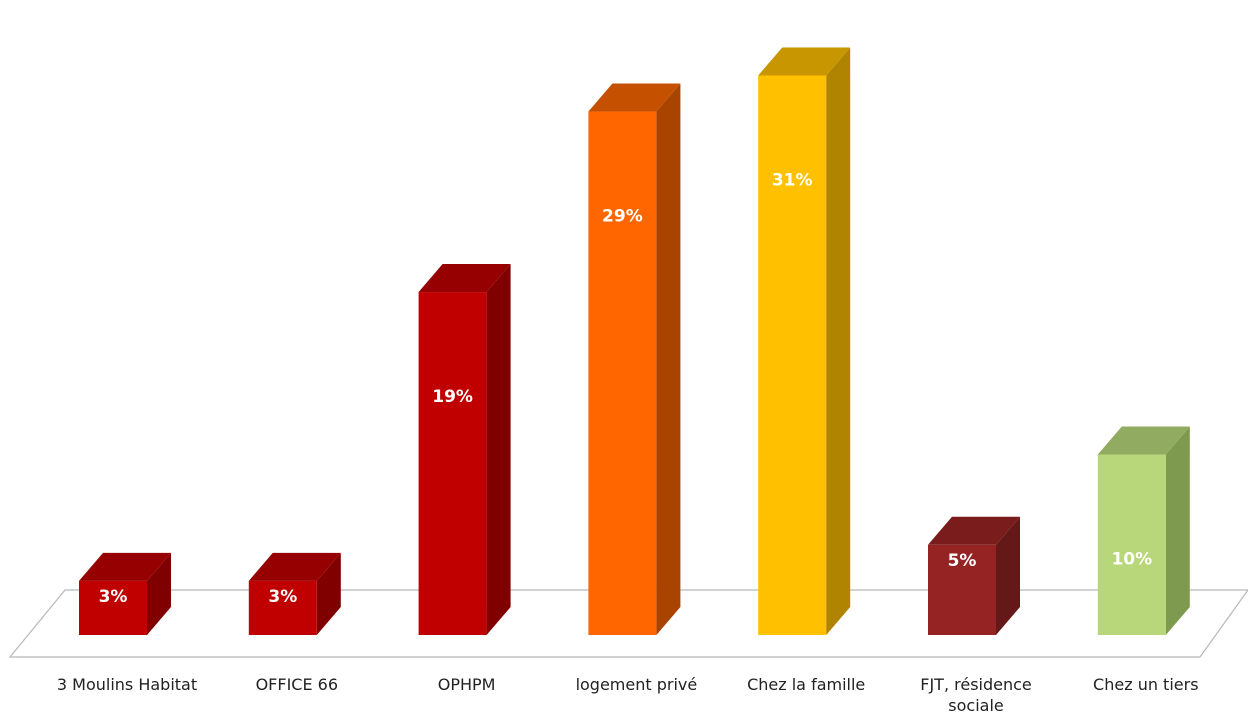 Image resolution: width=1248 pixels, height=713 pixels. Describe the element at coordinates (467, 684) in the screenshot. I see `category-label: OPHPM` at that location.